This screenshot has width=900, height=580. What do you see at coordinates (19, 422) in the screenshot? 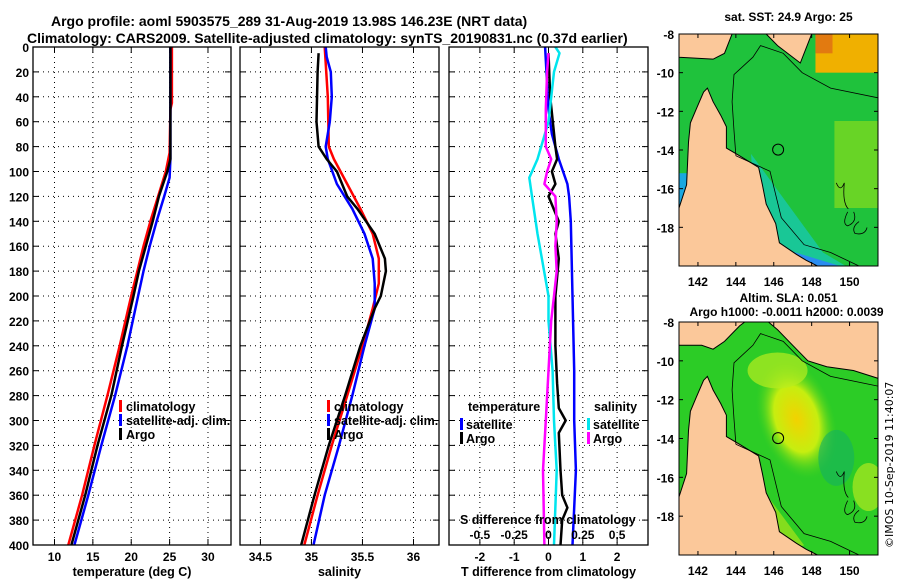
I see `y-tick-label: 300` at bounding box center [19, 422].